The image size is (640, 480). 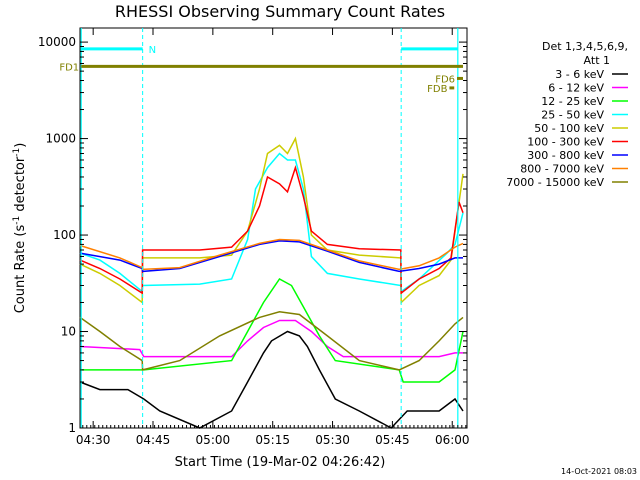 What do you see at coordinates (332, 440) in the screenshot?
I see `x-tick-label-4: 05:30` at bounding box center [332, 440].